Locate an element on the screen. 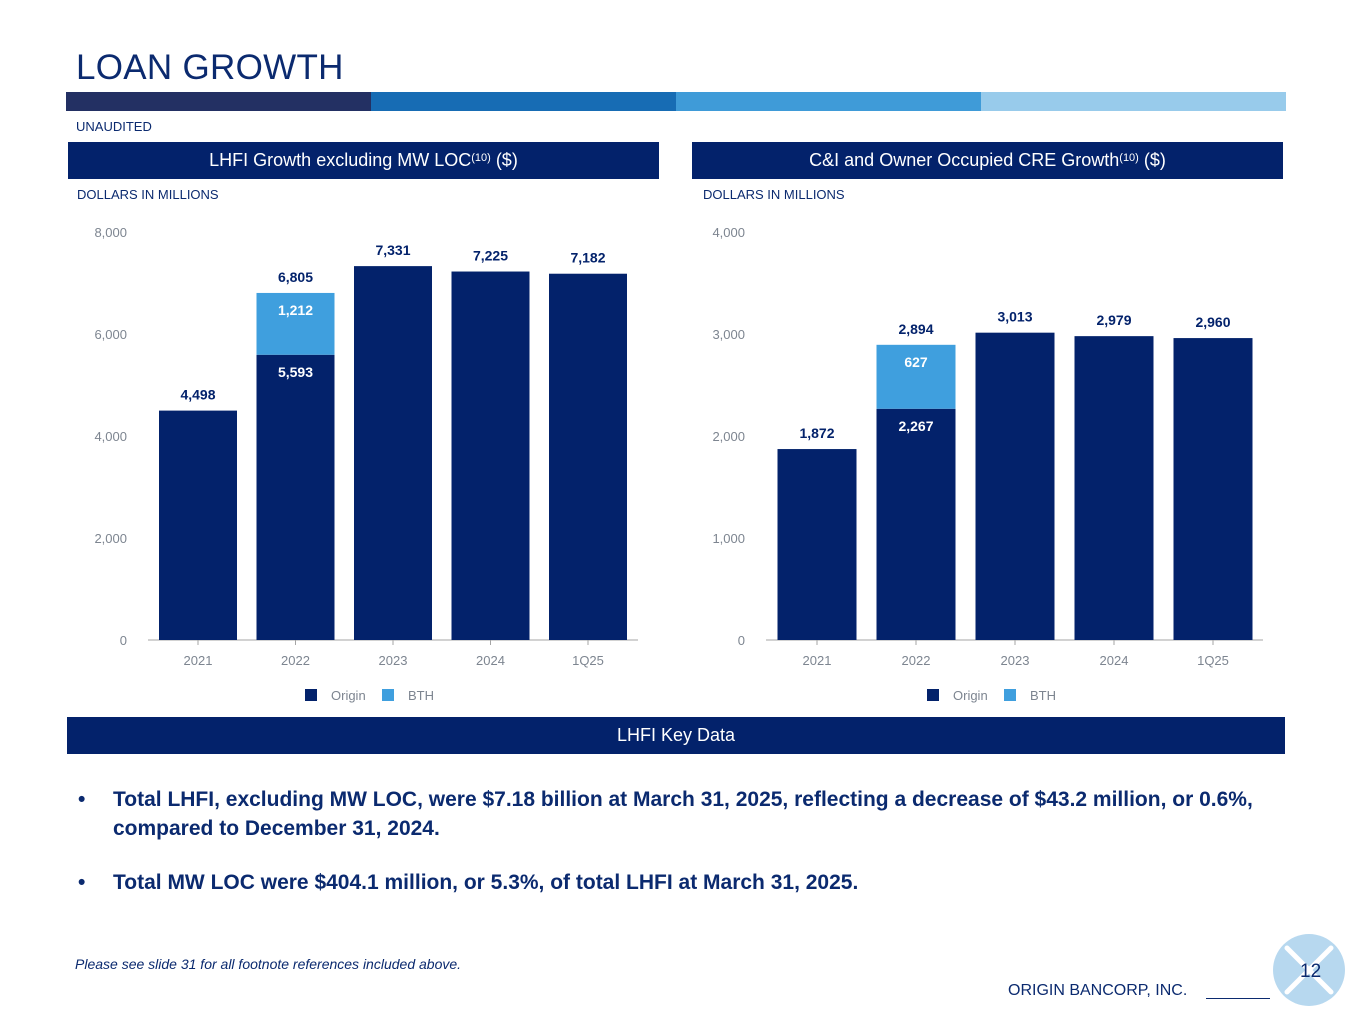  bar-total-label: 2,894 is located at coordinates (915, 329).